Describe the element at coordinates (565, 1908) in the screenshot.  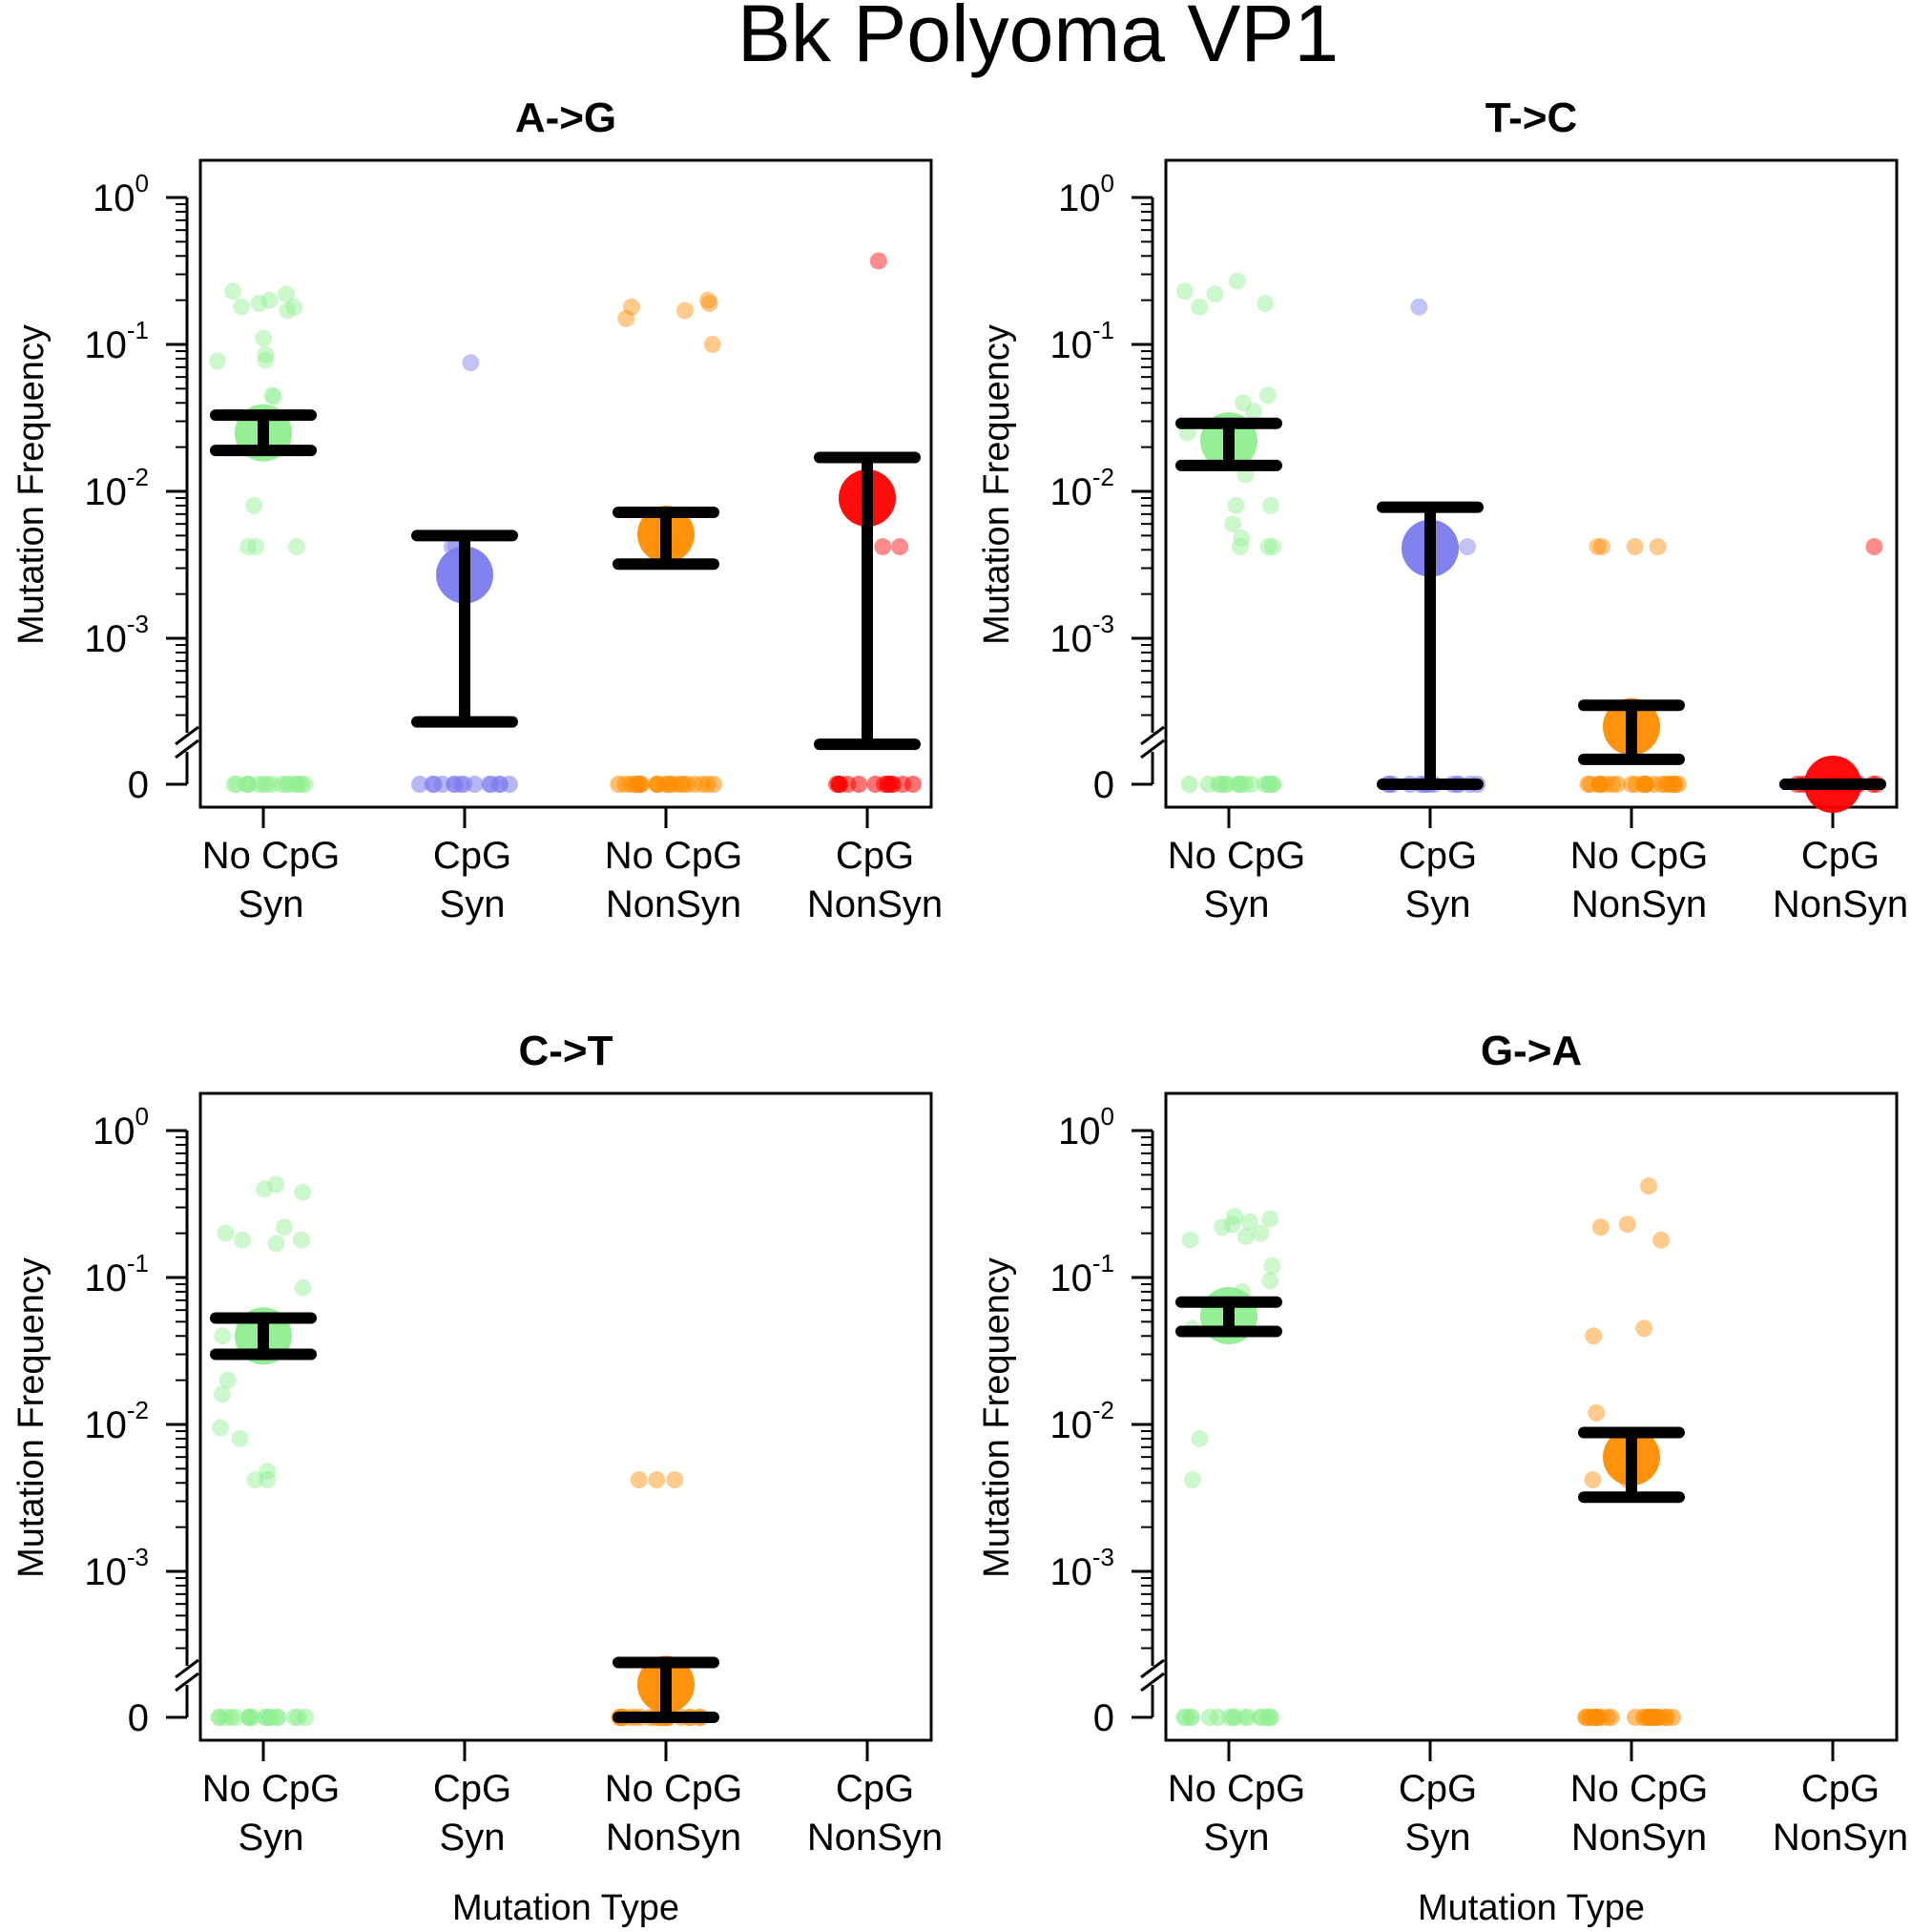
I see `x-axis-title: Mutation Type` at that location.